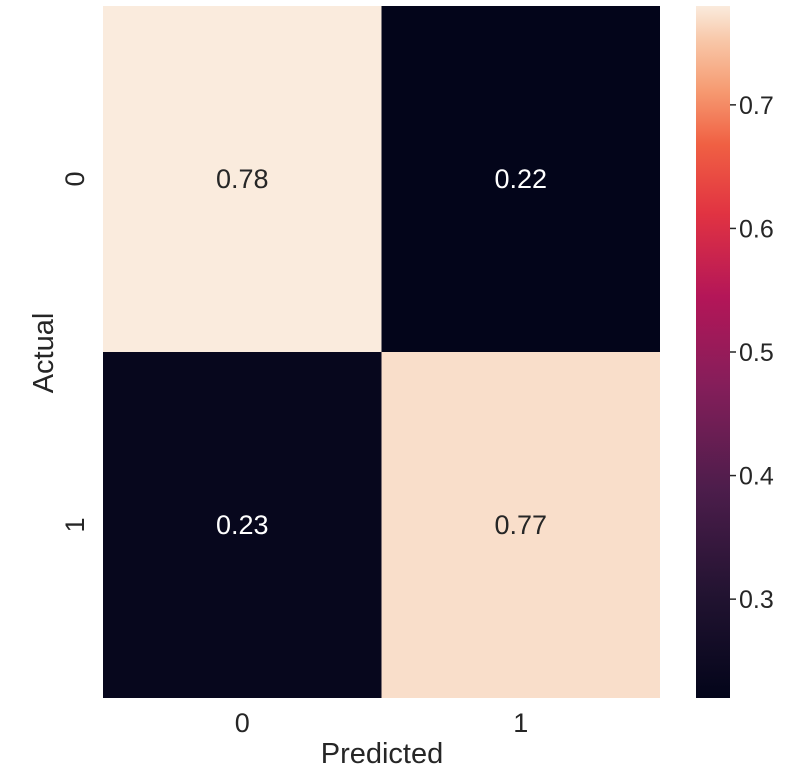 The image size is (793, 782). I want to click on y-tick-label-0: 0, so click(75, 178).